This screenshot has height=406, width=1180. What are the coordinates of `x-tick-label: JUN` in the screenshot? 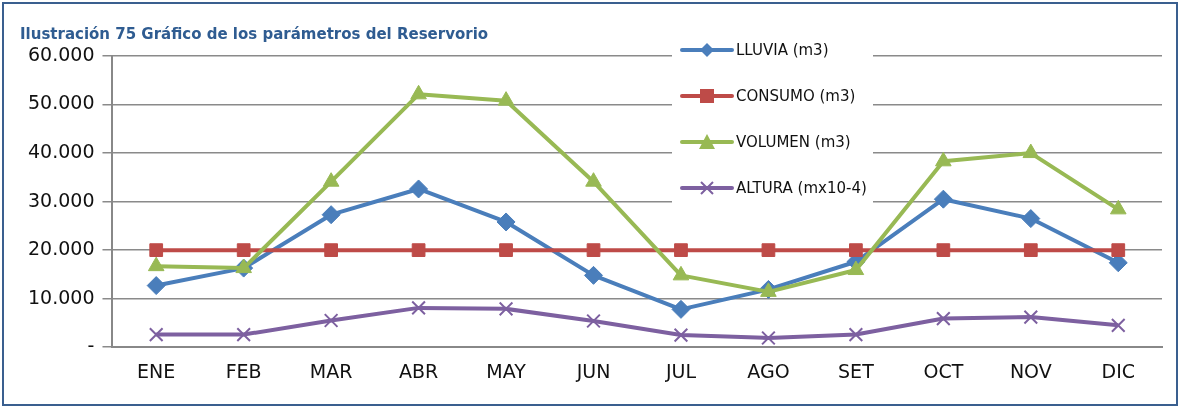 It's located at (593, 370).